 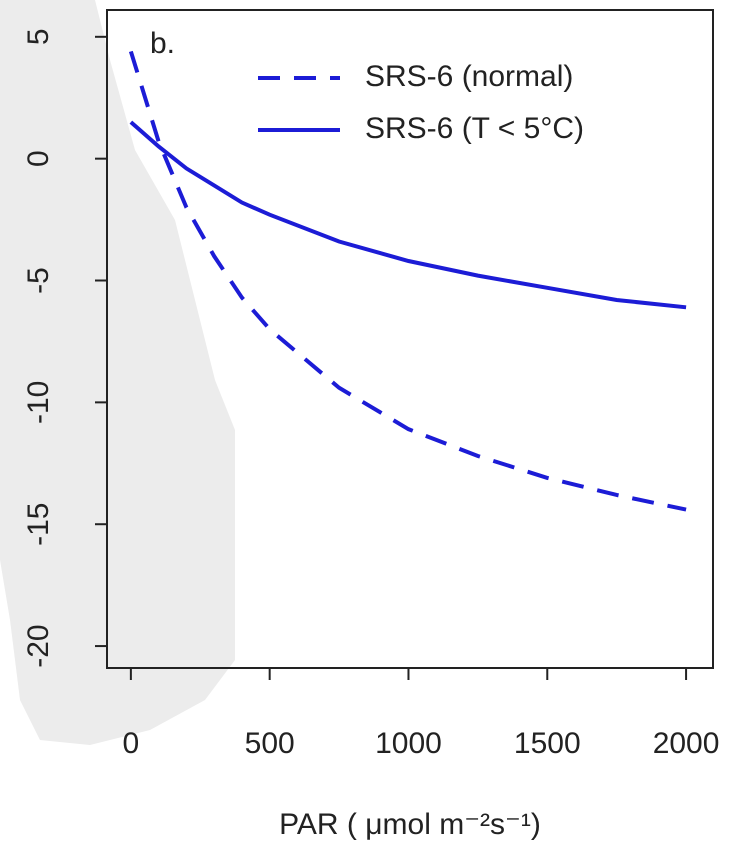 I want to click on y-tick-label: -20, so click(x=38, y=645).